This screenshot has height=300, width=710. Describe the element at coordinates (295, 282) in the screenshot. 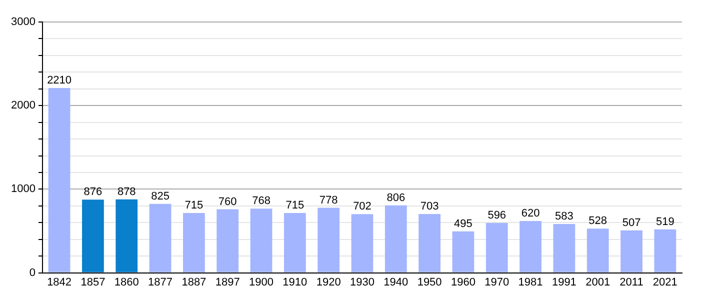

I see `x-tick-label: 1910` at that location.